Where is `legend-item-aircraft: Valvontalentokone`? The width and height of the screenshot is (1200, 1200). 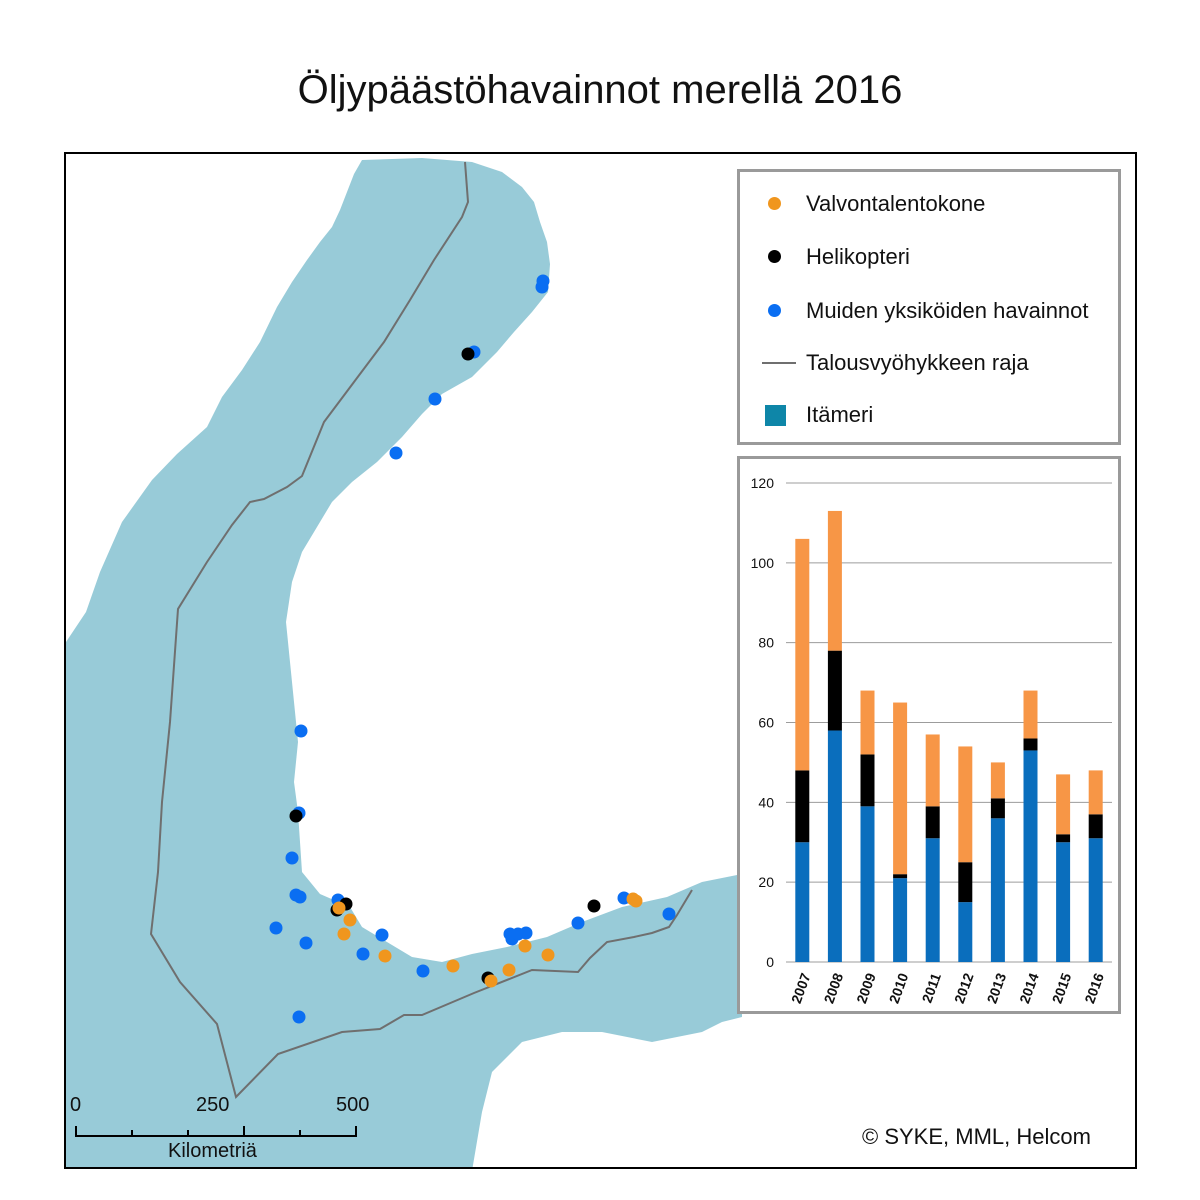 legend-item-aircraft: Valvontalentokone is located at coordinates (873, 204).